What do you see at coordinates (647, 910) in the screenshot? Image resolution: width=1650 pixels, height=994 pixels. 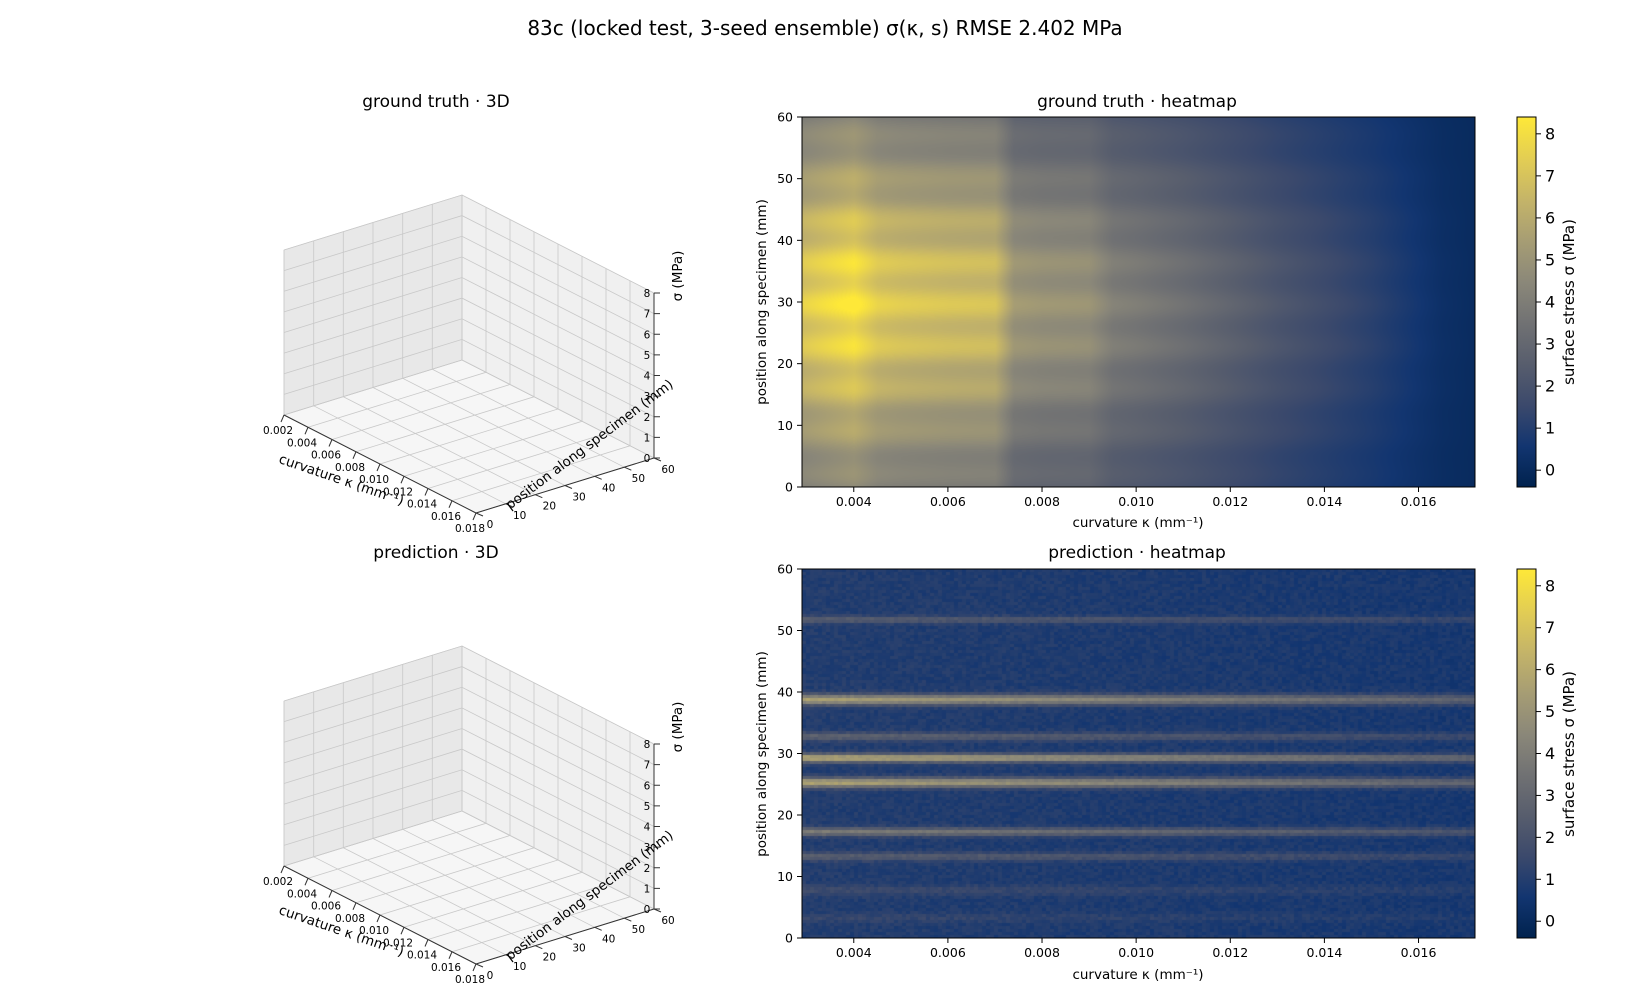 I see `z-tick-label: 0` at bounding box center [647, 910].